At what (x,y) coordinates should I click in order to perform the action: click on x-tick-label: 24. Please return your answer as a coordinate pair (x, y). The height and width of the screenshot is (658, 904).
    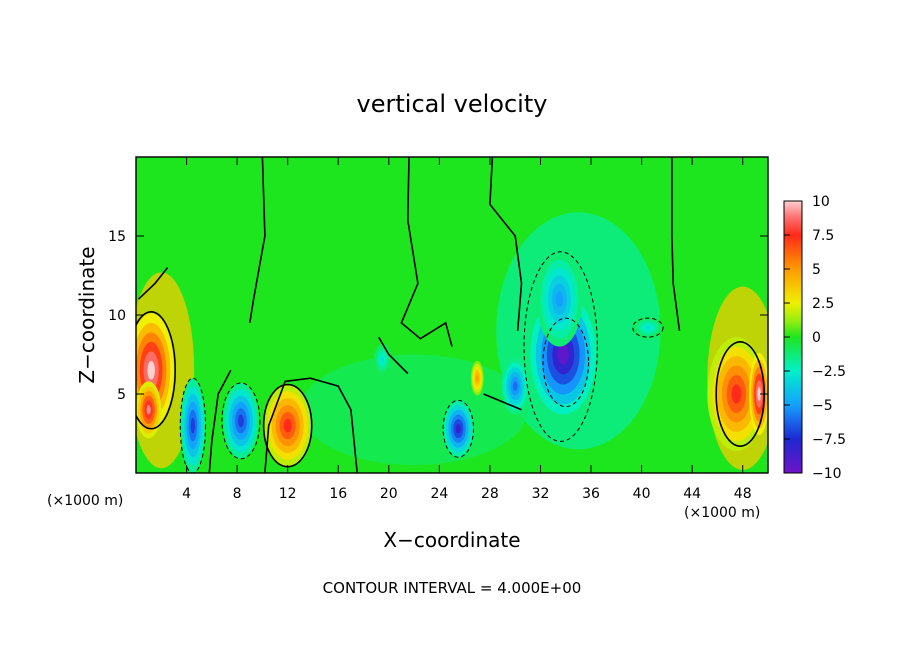
    Looking at the image, I should click on (439, 494).